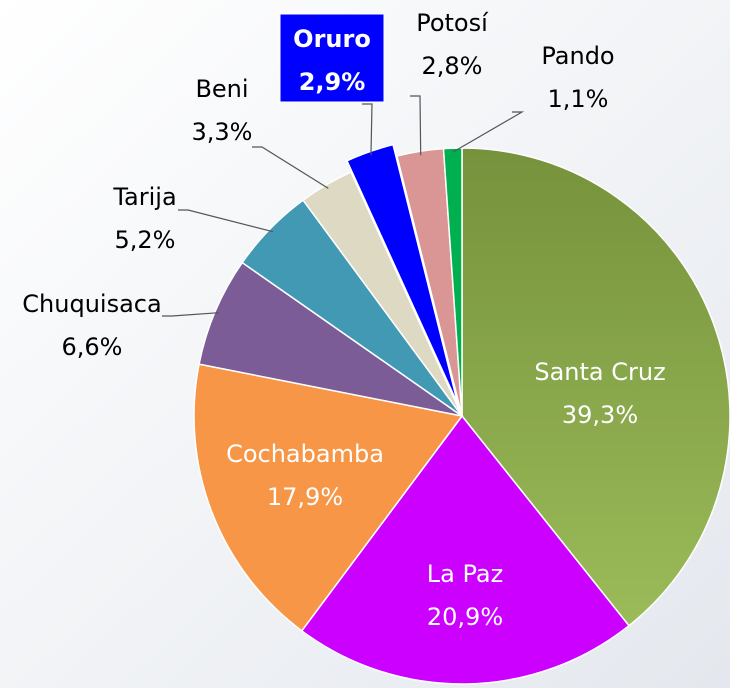  I want to click on slice-label: Tarija, so click(144, 197).